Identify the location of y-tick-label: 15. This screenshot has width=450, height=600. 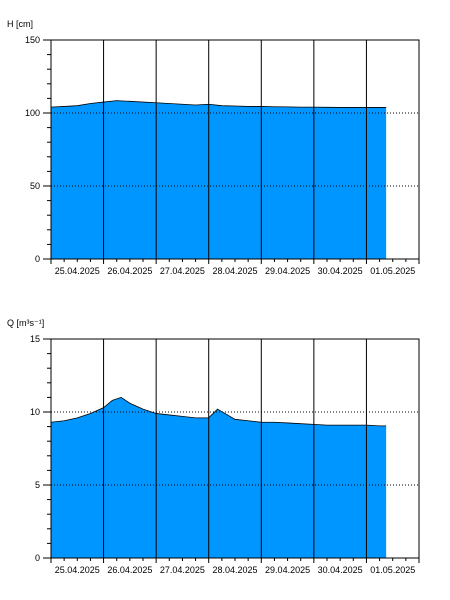
(35, 339).